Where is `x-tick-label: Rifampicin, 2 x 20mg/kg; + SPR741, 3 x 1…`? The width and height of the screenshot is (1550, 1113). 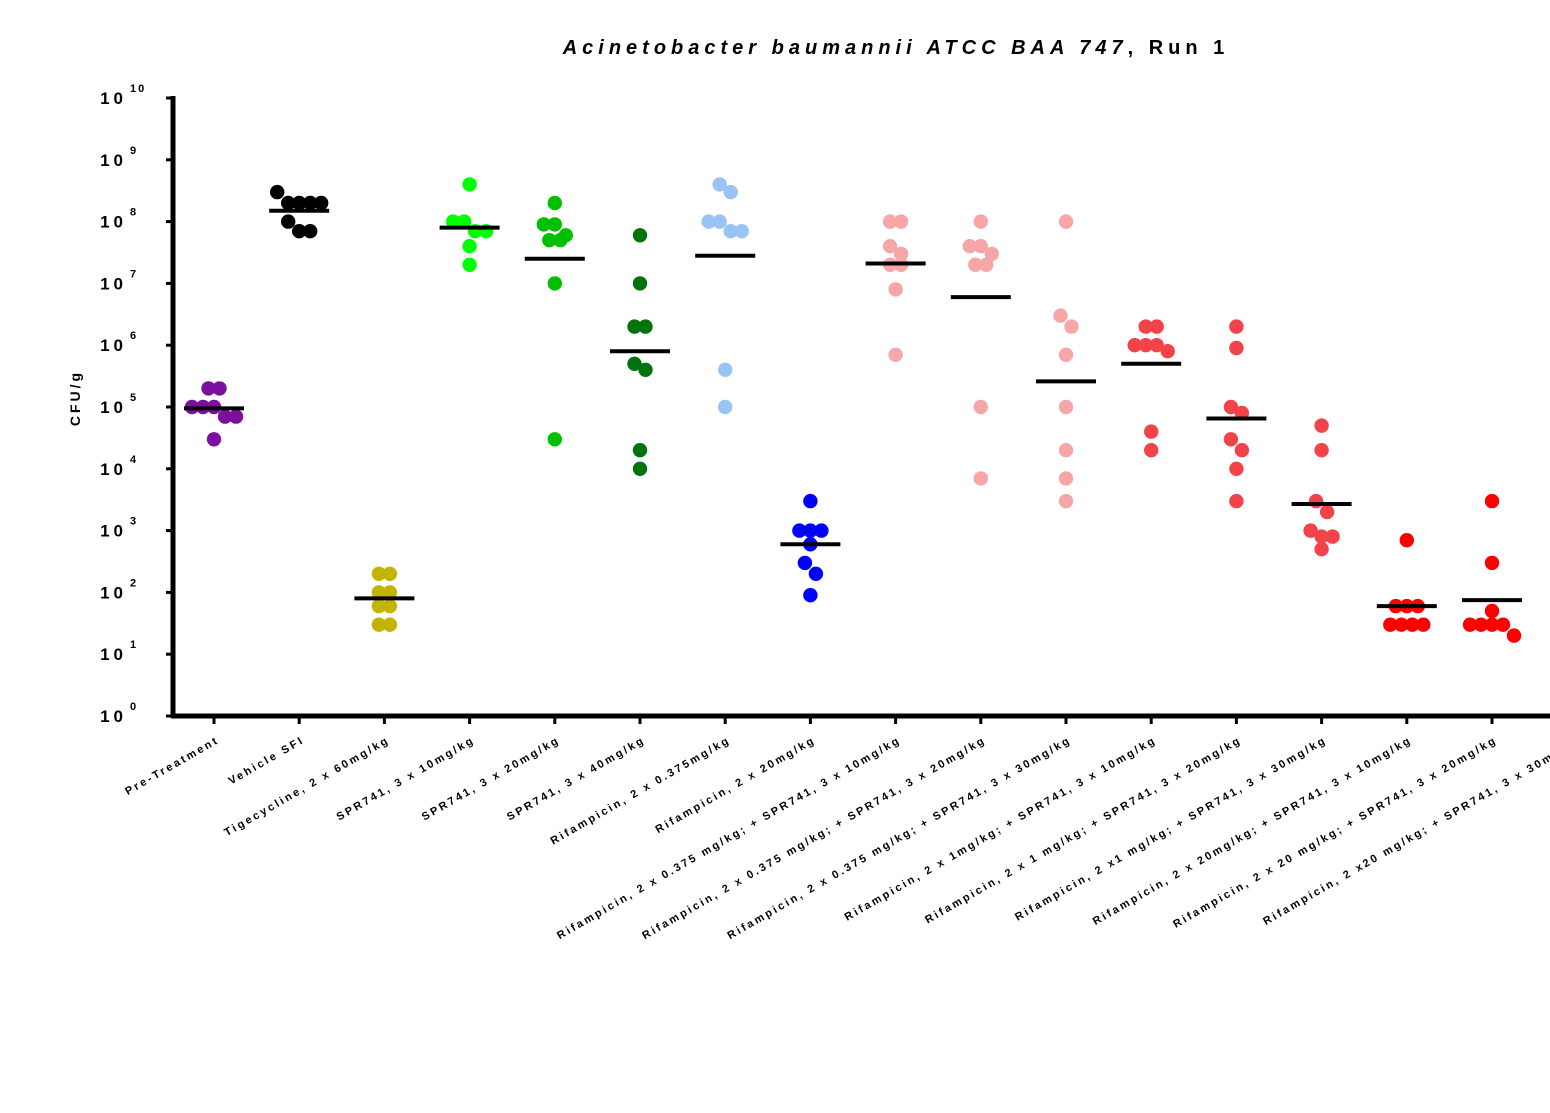 x-tick-label: Rifampicin, 2 x 20mg/kg; + SPR741, 3 x 1… is located at coordinates (1252, 831).